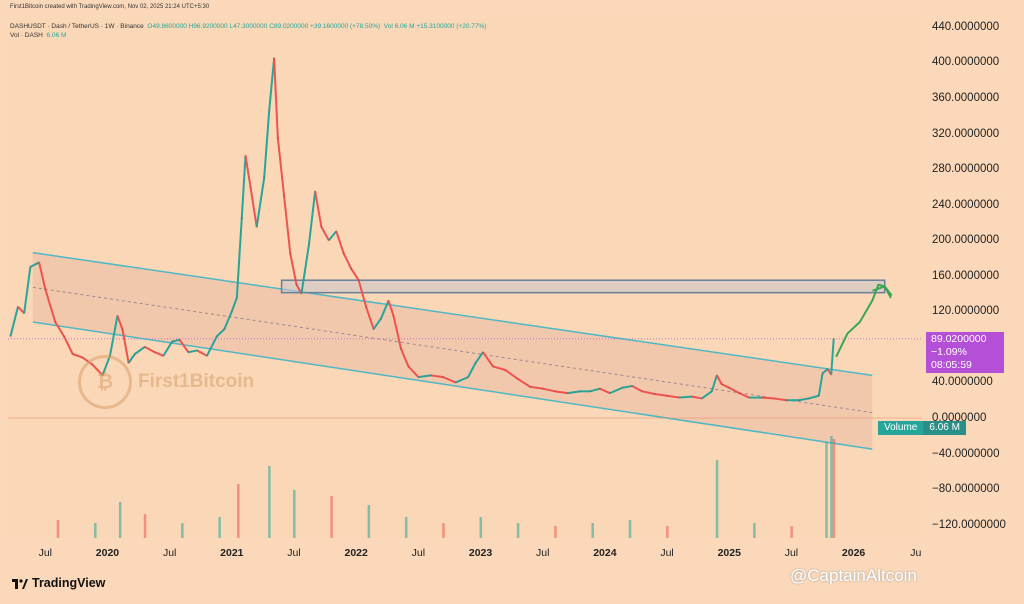 Image resolution: width=1024 pixels, height=604 pixels. I want to click on x-tick-label: 2023, so click(480, 553).